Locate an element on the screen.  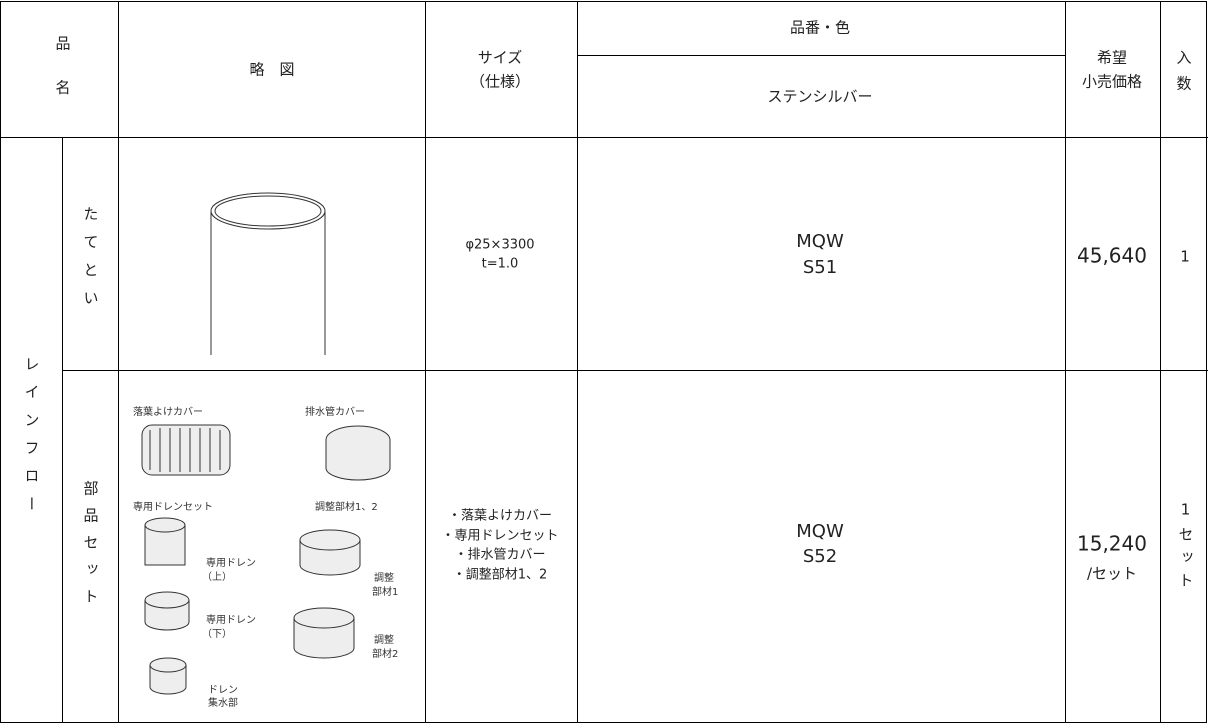
diagram-label: 部材2 is located at coordinates (385, 653).